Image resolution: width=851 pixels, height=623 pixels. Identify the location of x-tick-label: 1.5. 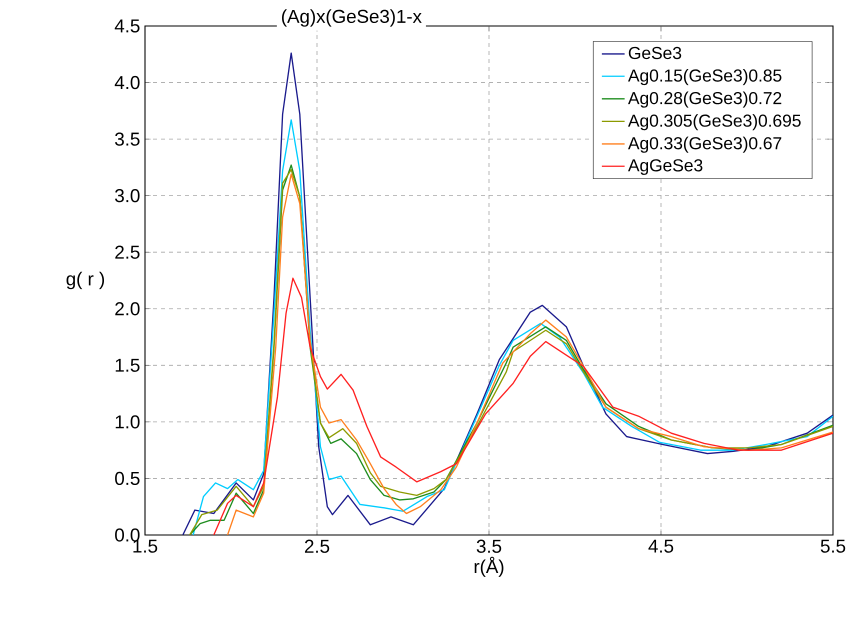
(145, 546).